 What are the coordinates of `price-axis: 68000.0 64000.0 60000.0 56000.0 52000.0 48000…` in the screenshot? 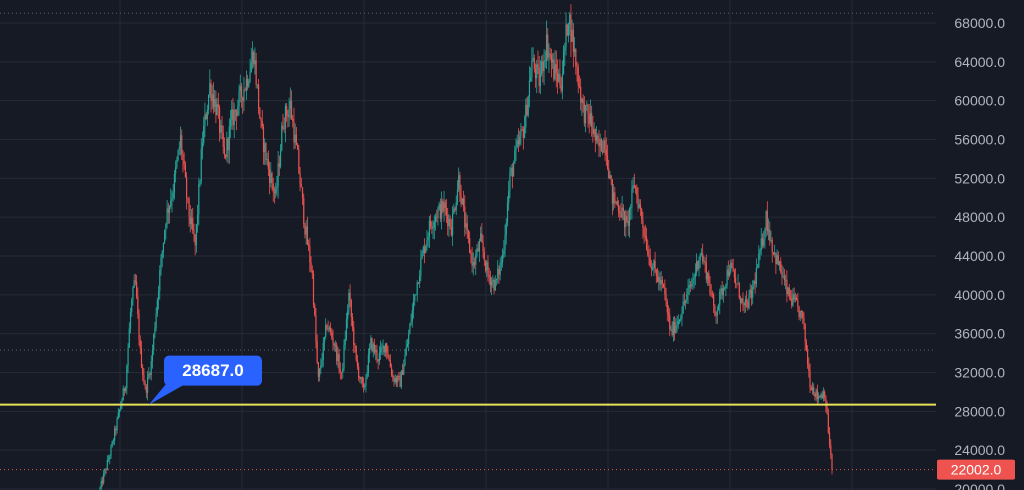 It's located at (979, 252).